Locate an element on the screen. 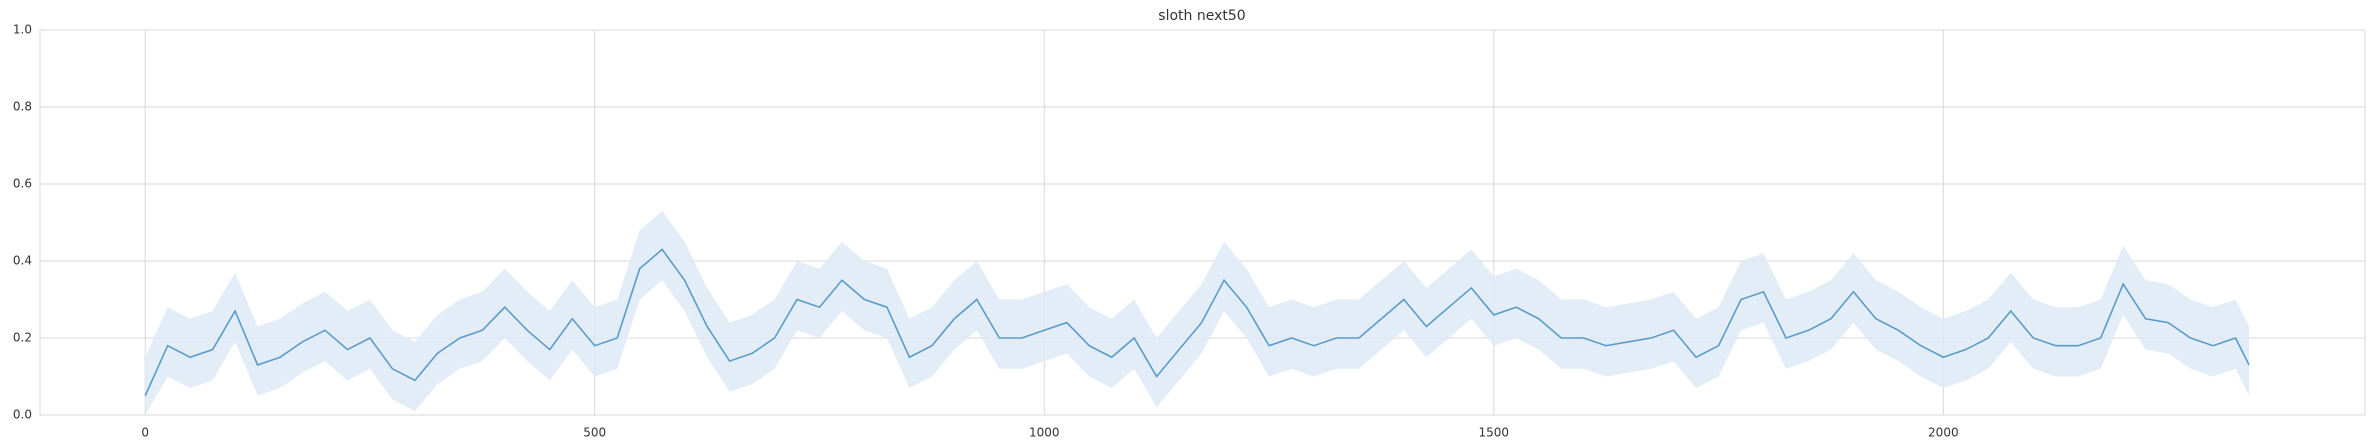 The width and height of the screenshot is (2374, 447). x-tick-label: 1000 is located at coordinates (1044, 433).